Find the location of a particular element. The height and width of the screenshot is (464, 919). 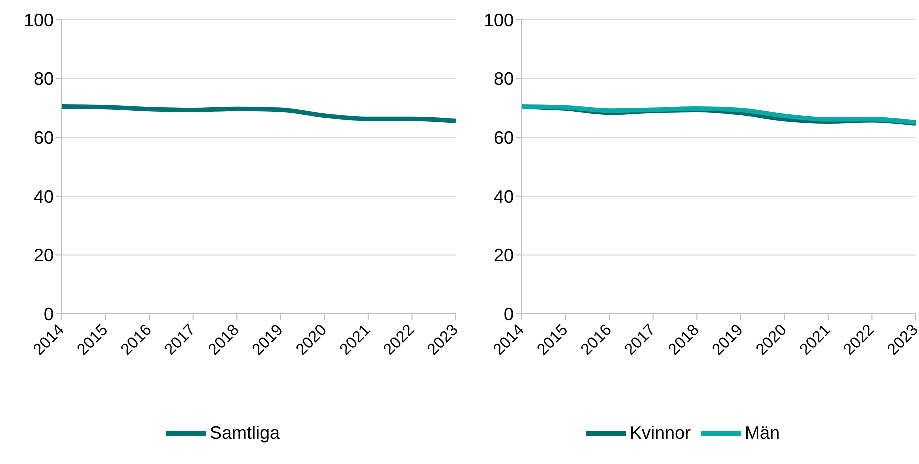

legend-label: Kvinnor is located at coordinates (660, 432).